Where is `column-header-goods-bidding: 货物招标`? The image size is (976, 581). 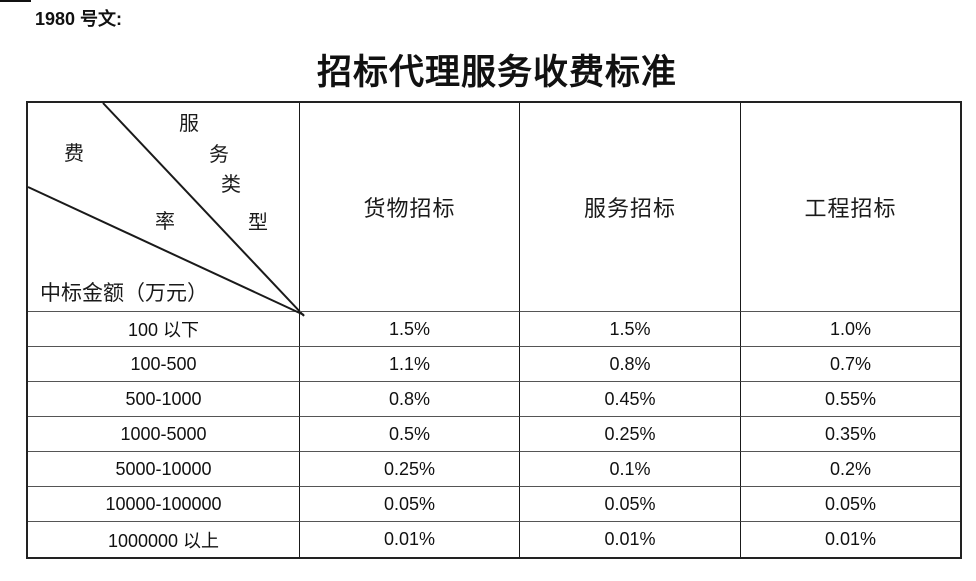
column-header-goods-bidding: 货物招标 is located at coordinates (410, 207).